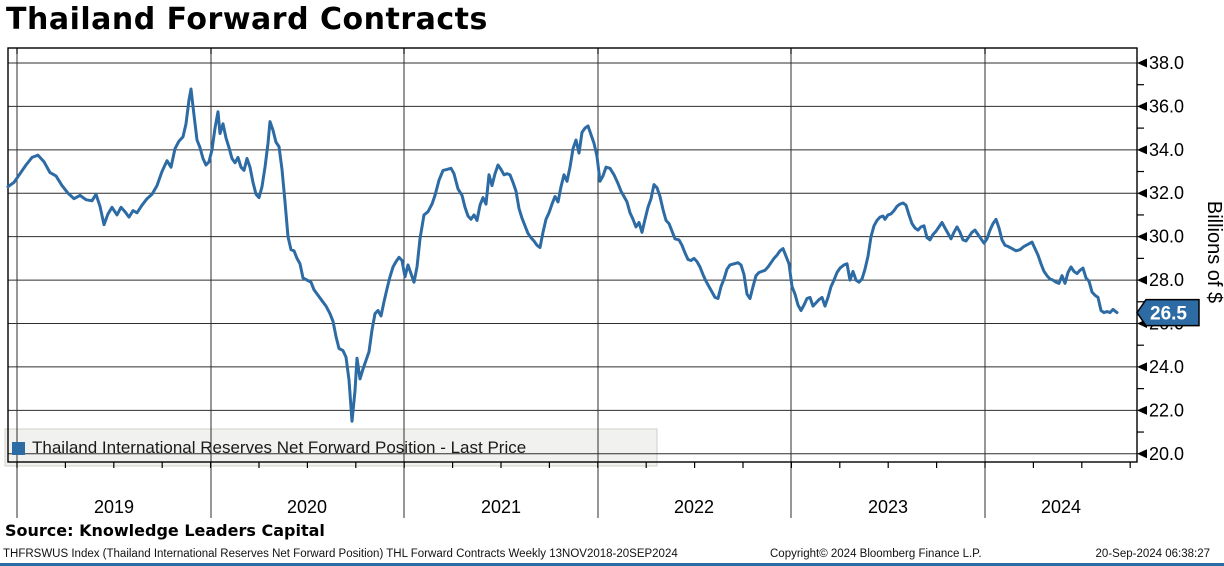 Image resolution: width=1224 pixels, height=566 pixels. What do you see at coordinates (501, 507) in the screenshot?
I see `x-tick-label: 2021` at bounding box center [501, 507].